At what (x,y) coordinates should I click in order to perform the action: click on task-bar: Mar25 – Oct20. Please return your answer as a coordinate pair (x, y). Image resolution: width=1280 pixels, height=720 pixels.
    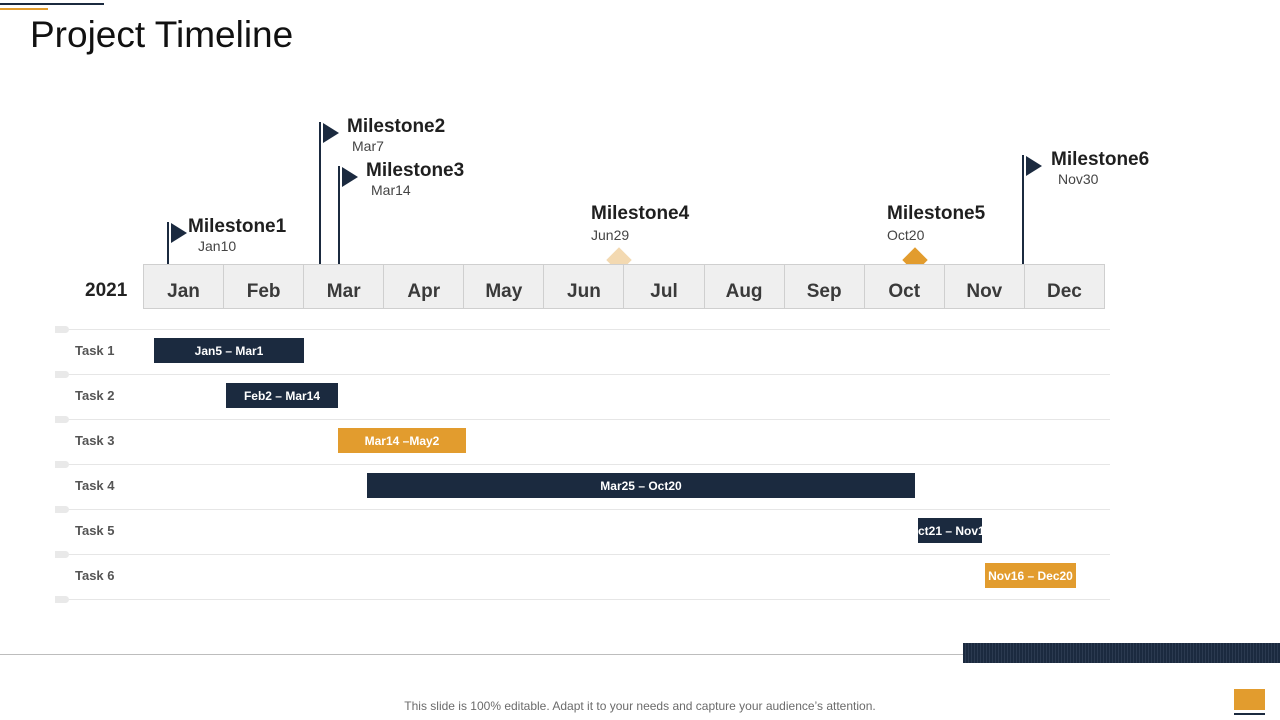
    Looking at the image, I should click on (641, 485).